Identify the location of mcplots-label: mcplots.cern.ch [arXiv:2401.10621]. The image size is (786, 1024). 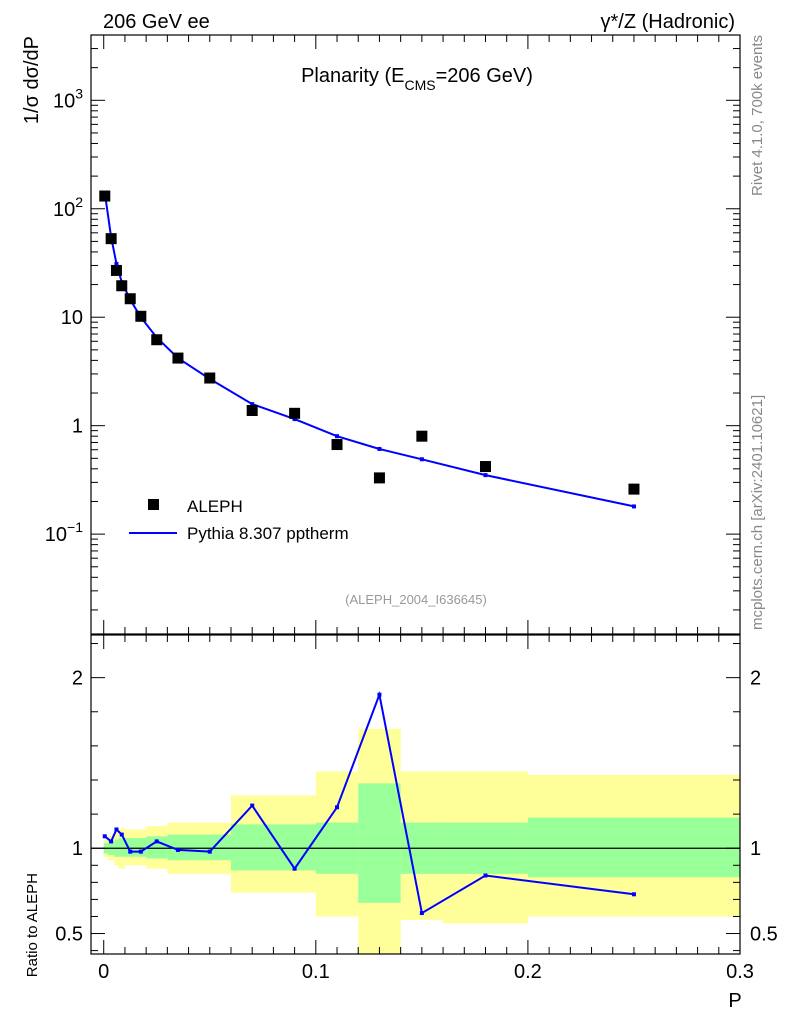
(757, 512).